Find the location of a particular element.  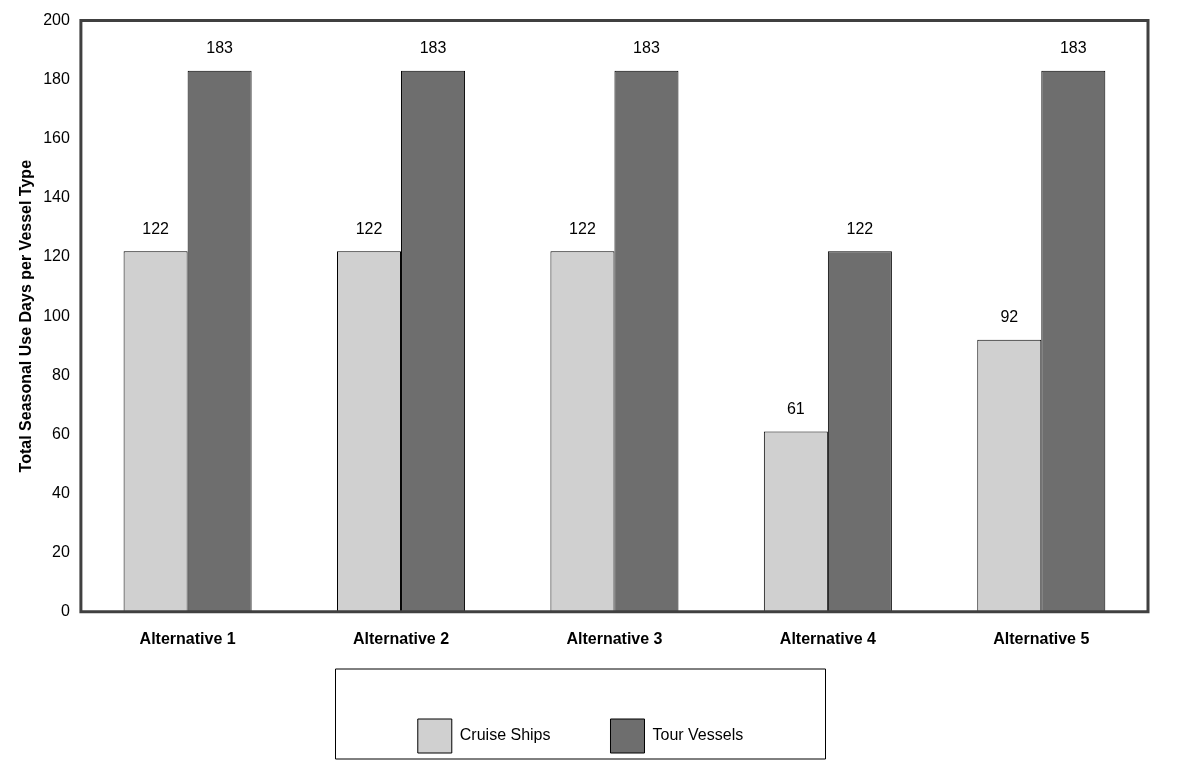

y-axis-title: Total Seasonal Use Days per Vessel Type is located at coordinates (26, 316).